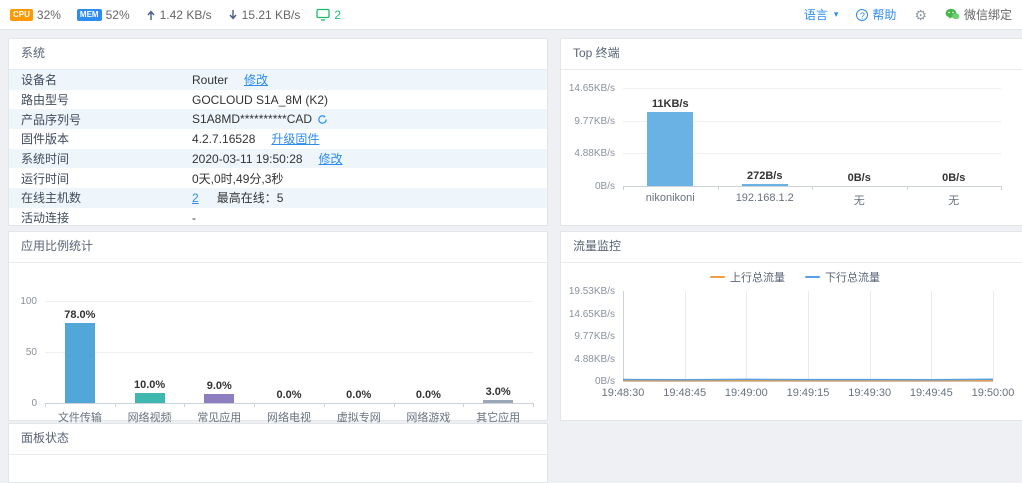 The image size is (1022, 483). What do you see at coordinates (604, 381) in the screenshot?
I see `y-axis-tick-label: 0B/s` at bounding box center [604, 381].